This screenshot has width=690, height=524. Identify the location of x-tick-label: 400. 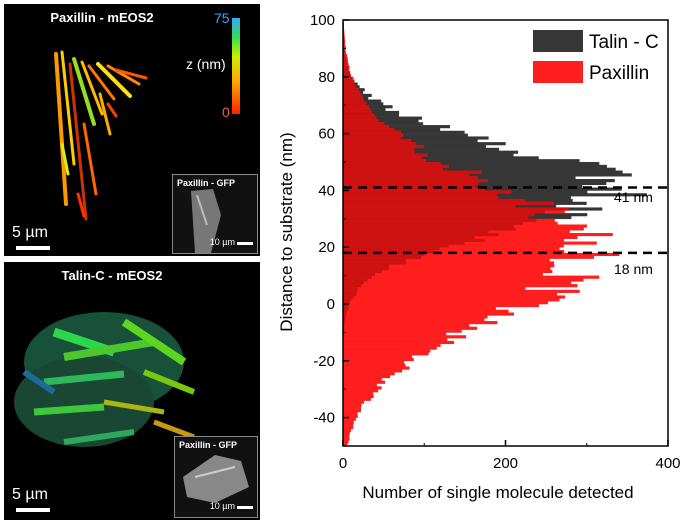
(667, 463).